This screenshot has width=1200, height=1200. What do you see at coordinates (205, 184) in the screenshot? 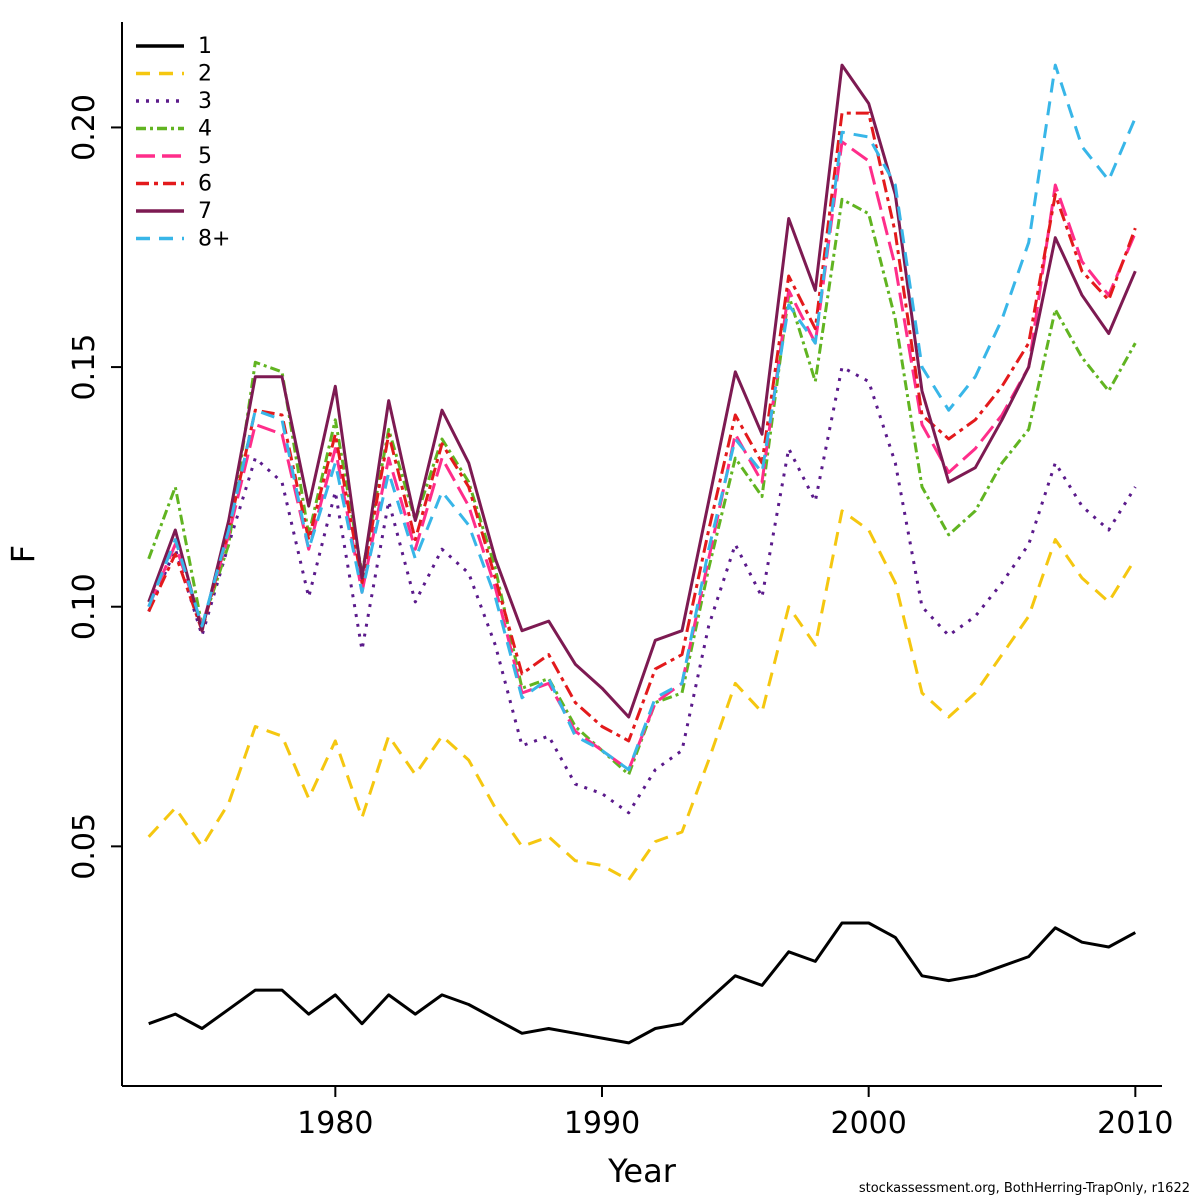
I see `legend-label-6: 6` at bounding box center [205, 184].